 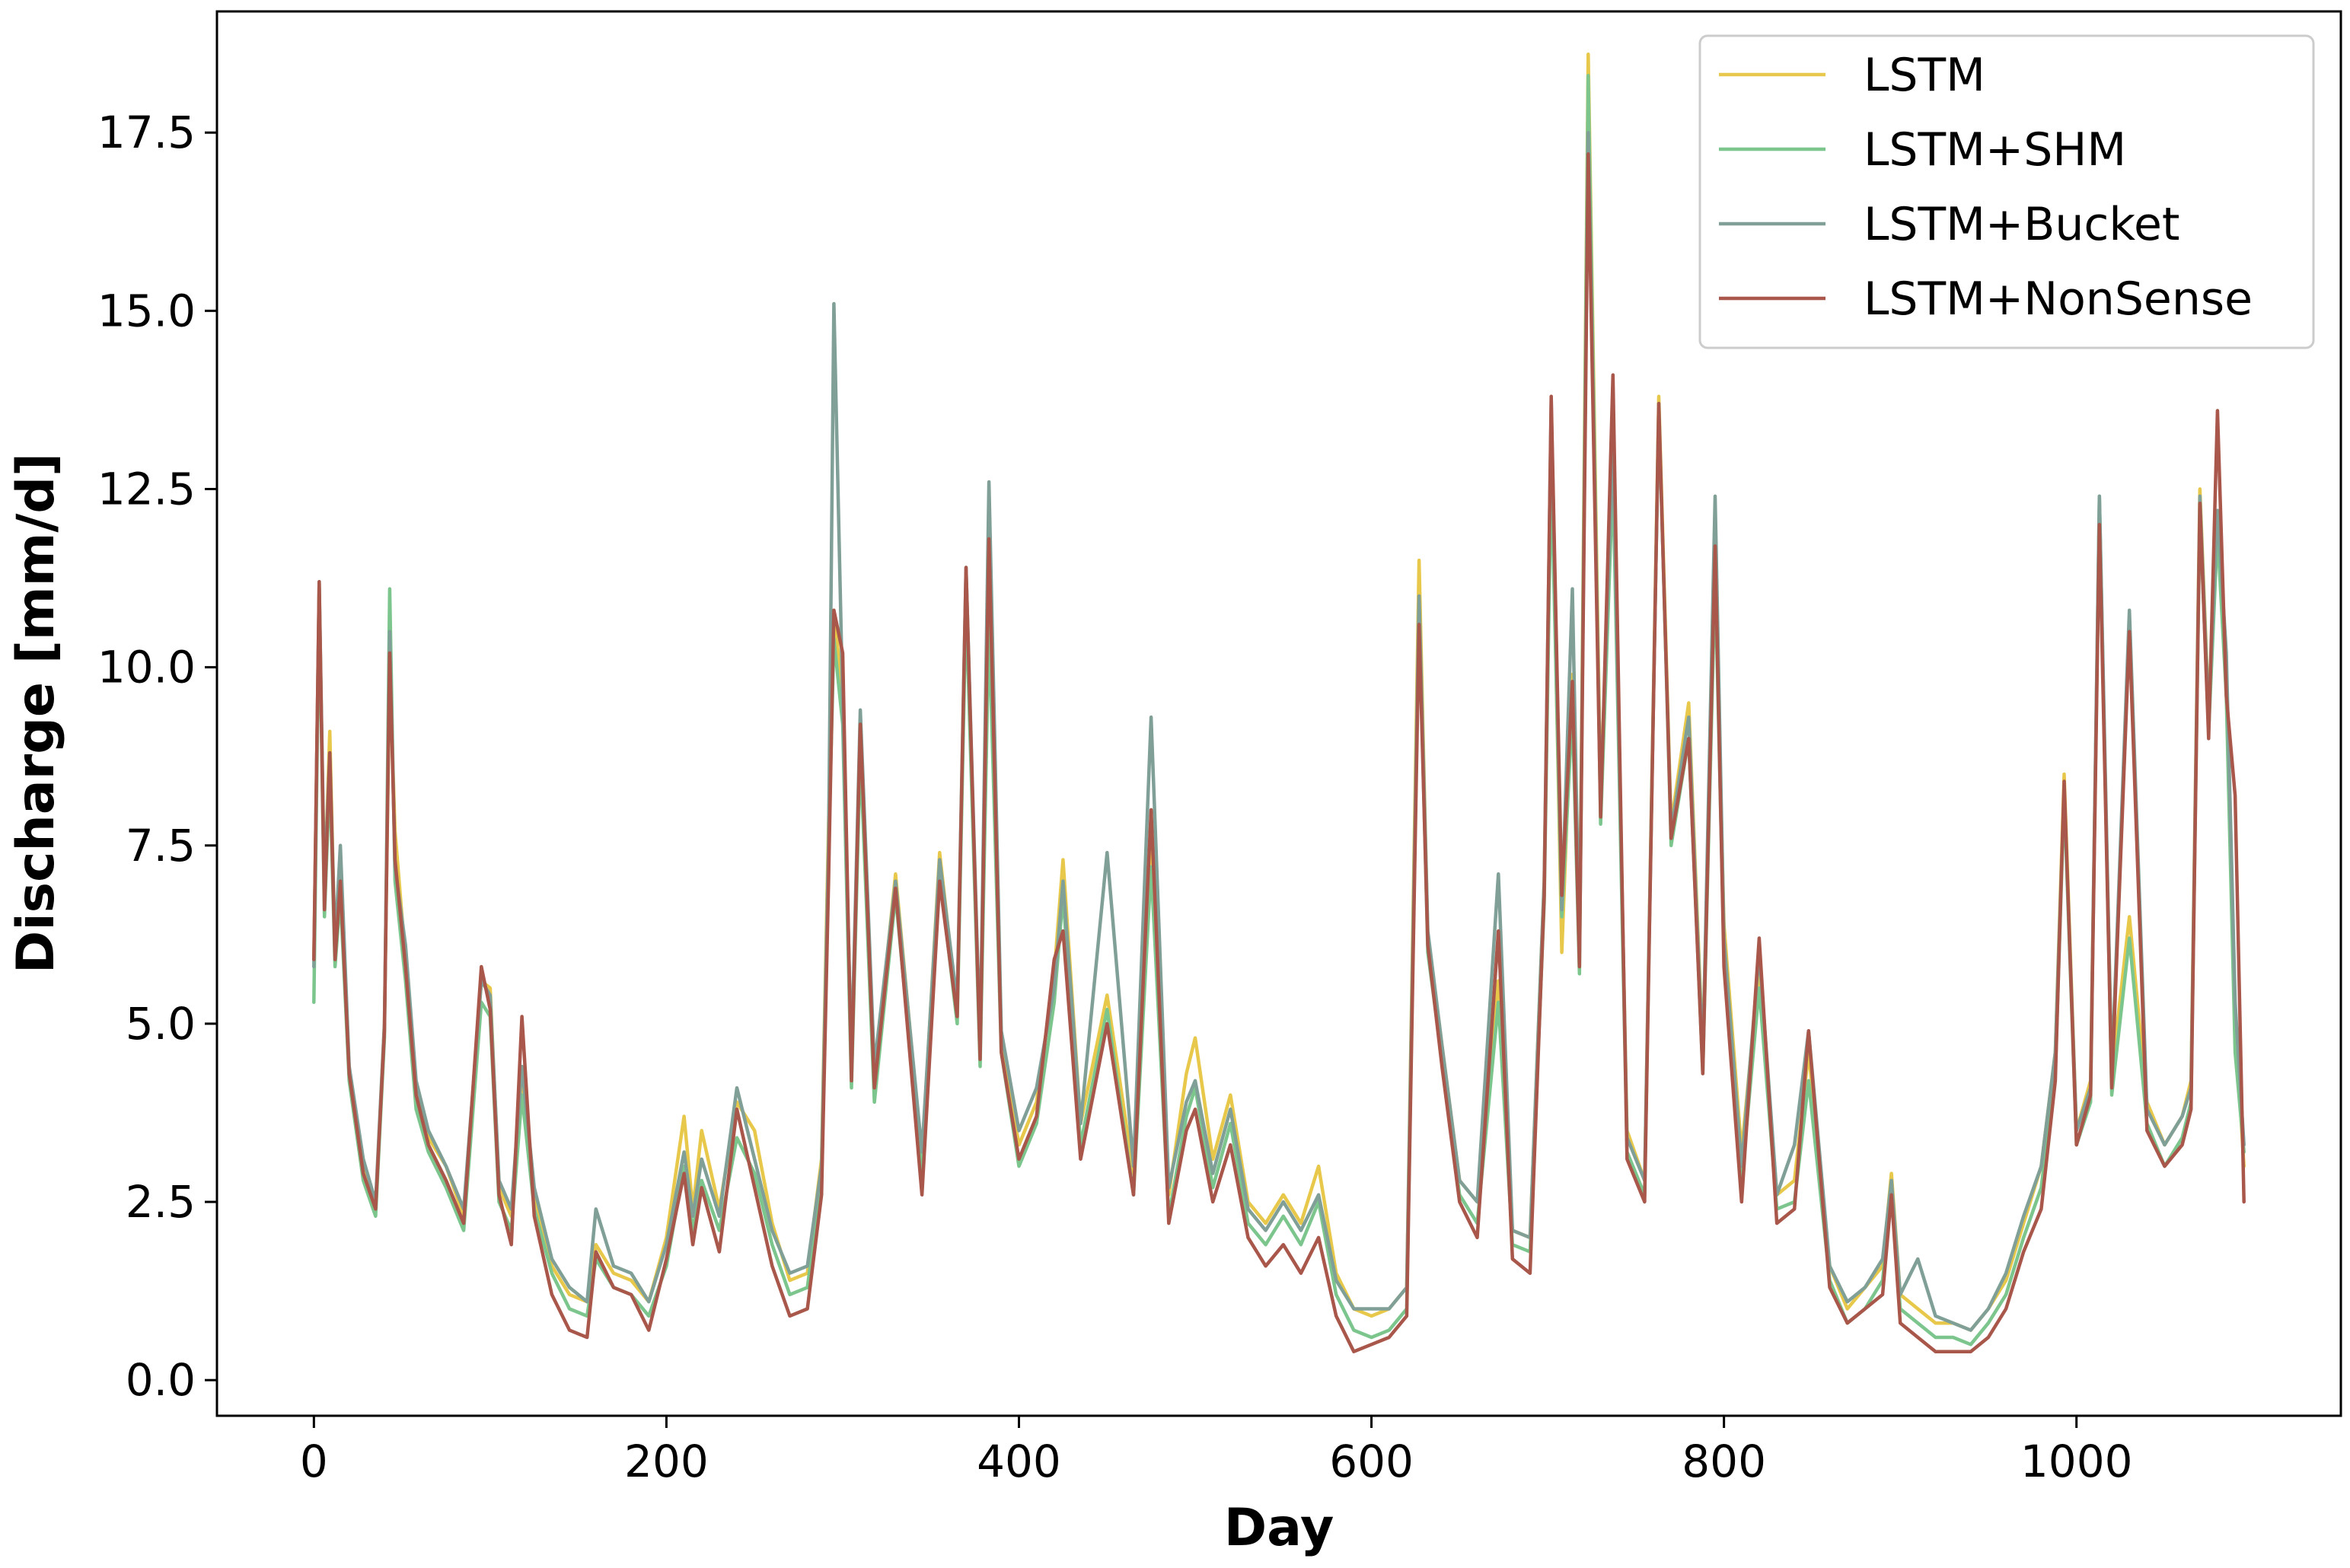 What do you see at coordinates (1995, 150) in the screenshot?
I see `legend-label: LSTM+SHM` at bounding box center [1995, 150].